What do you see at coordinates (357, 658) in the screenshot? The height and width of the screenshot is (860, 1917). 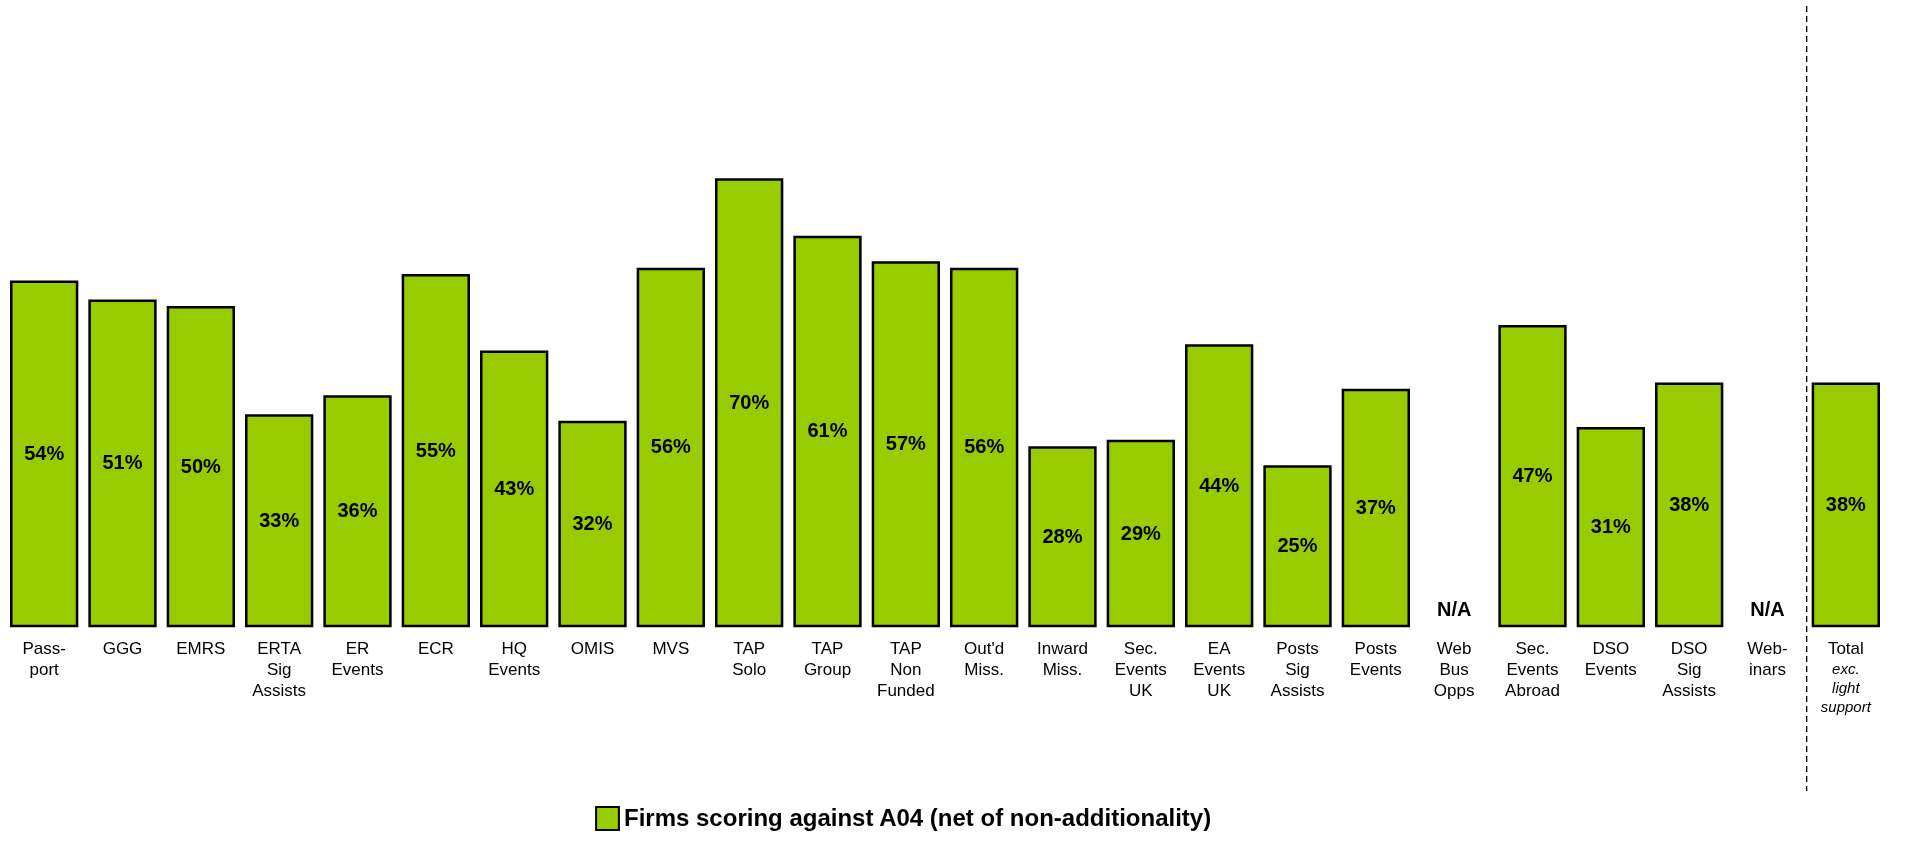 I see `x-tick-label: ER Events` at bounding box center [357, 658].